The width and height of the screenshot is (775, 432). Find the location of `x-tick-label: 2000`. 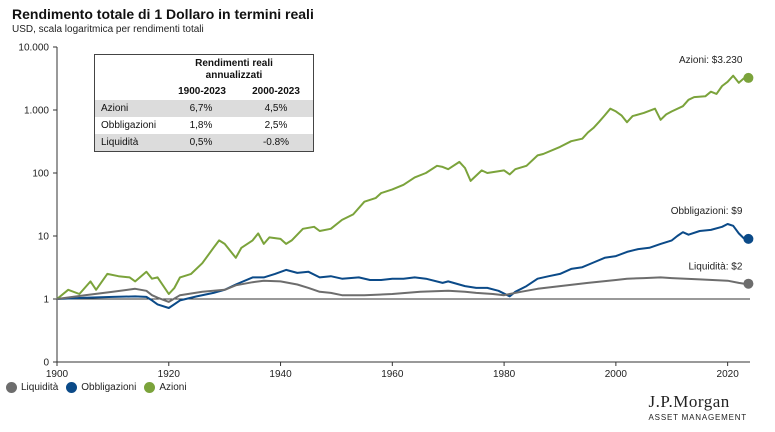

x-tick-label: 2000 is located at coordinates (616, 374).